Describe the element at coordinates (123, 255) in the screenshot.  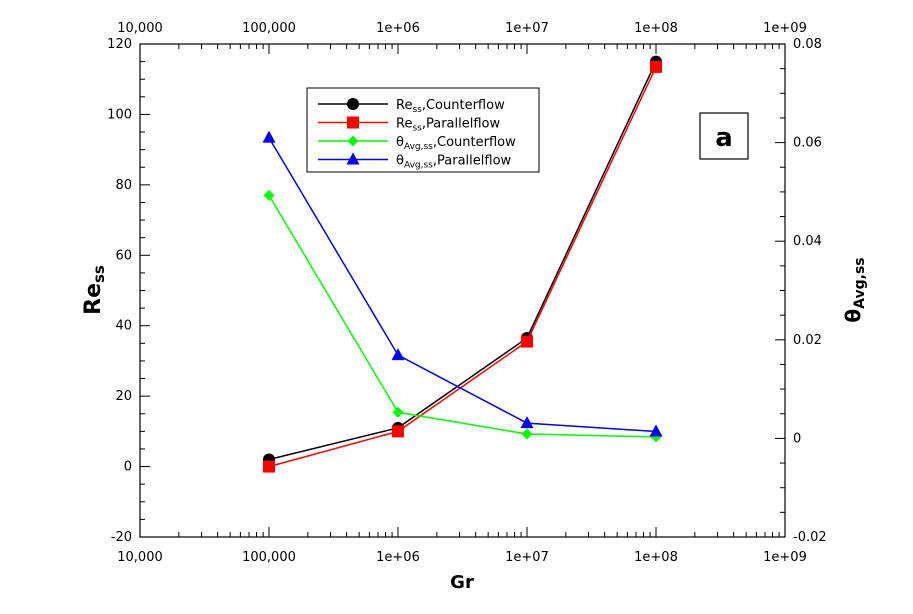
I see `y-left-tick-label: 60` at that location.